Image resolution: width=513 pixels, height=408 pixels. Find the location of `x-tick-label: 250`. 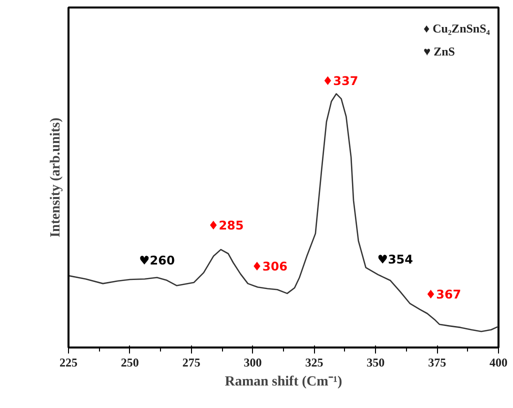

x-tick-label: 250 is located at coordinates (129, 363).